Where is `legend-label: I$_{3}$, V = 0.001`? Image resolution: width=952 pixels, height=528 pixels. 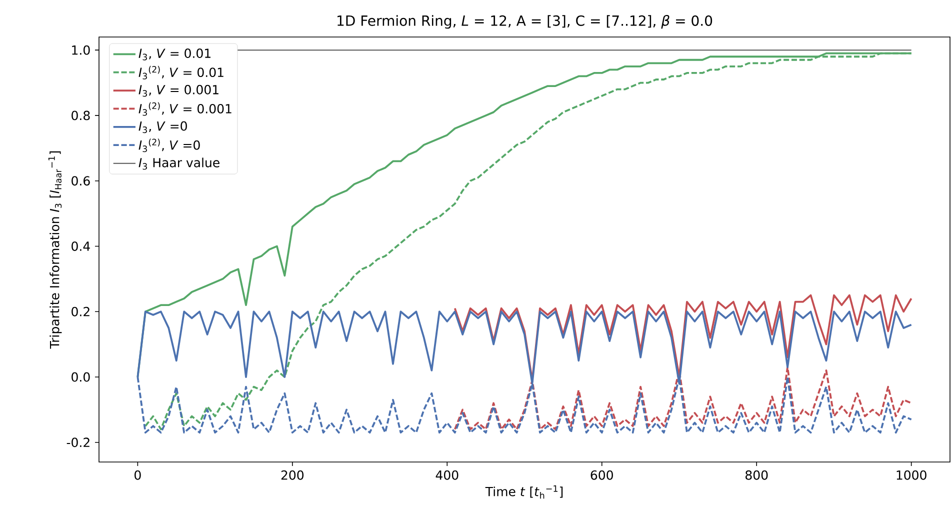 legend-label: I$_{3}$, V = 0.001 is located at coordinates (178, 90).